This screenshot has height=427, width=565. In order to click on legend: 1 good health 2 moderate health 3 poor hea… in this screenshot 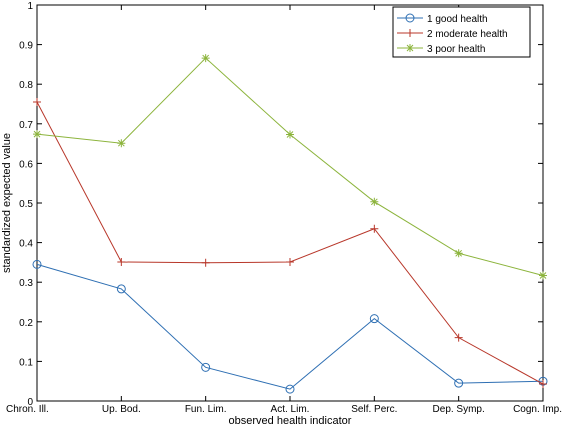, I will do `click(461, 32)`.